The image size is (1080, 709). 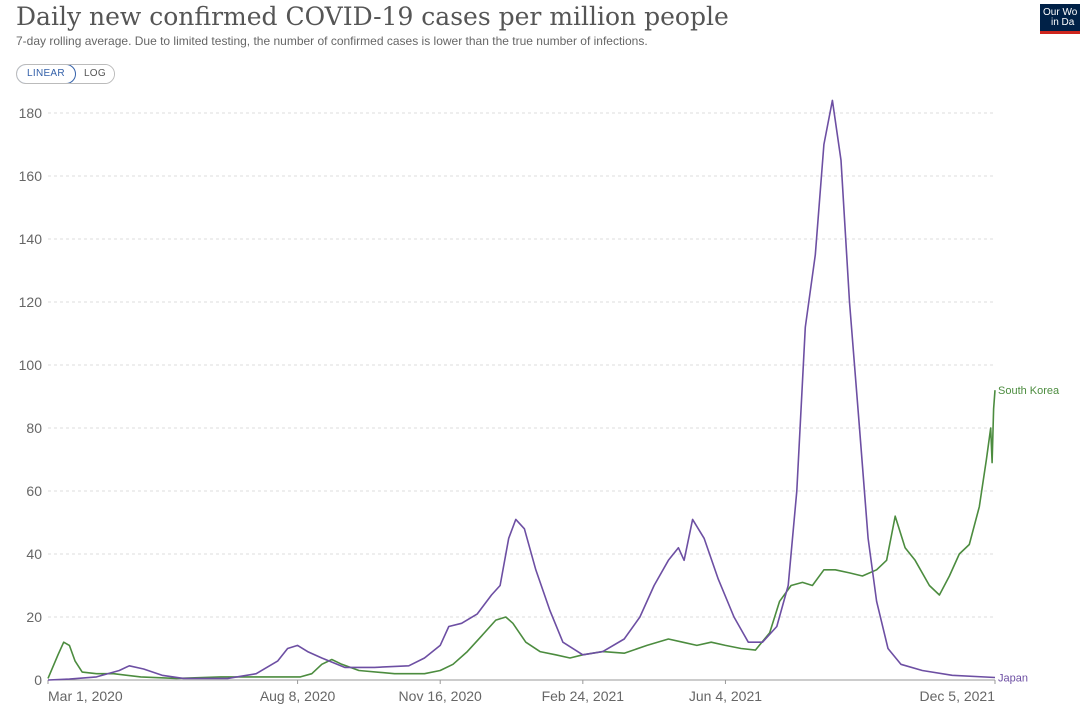 I want to click on y-tick-label: 160, so click(x=31, y=176).